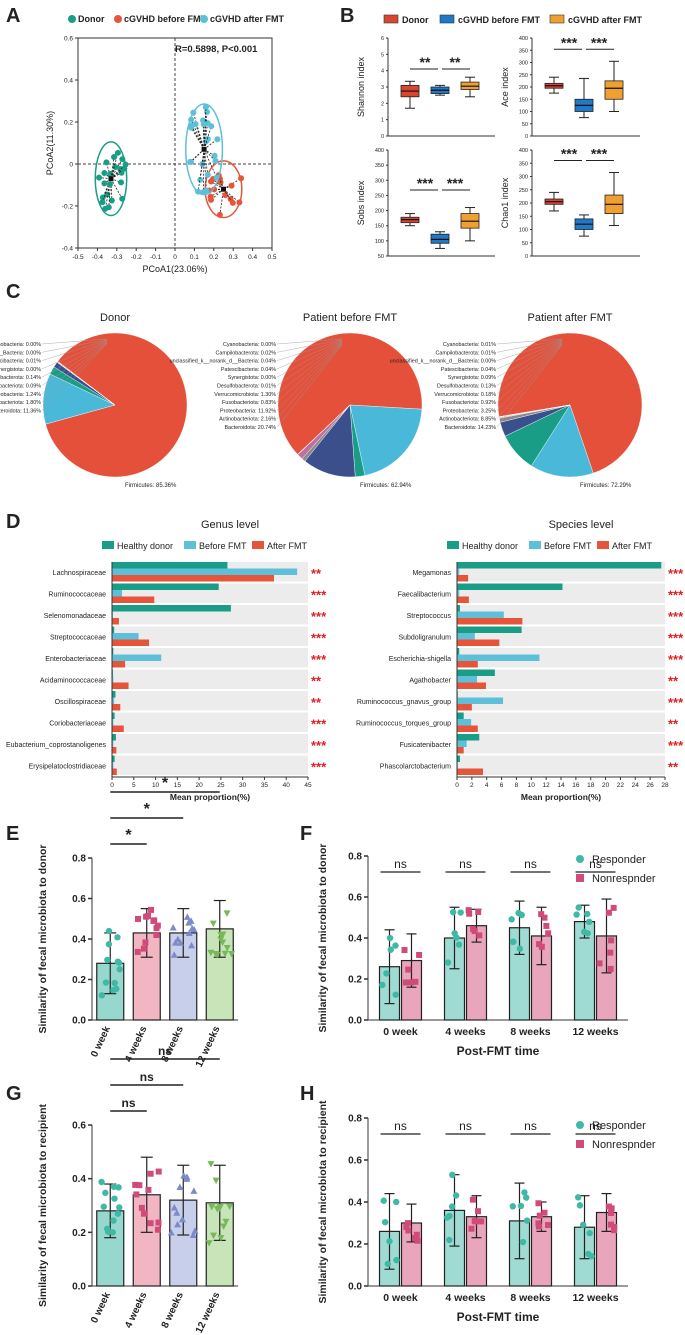 This screenshot has width=685, height=1335. What do you see at coordinates (526, 257) in the screenshot?
I see `y-tick-label: 0` at bounding box center [526, 257].